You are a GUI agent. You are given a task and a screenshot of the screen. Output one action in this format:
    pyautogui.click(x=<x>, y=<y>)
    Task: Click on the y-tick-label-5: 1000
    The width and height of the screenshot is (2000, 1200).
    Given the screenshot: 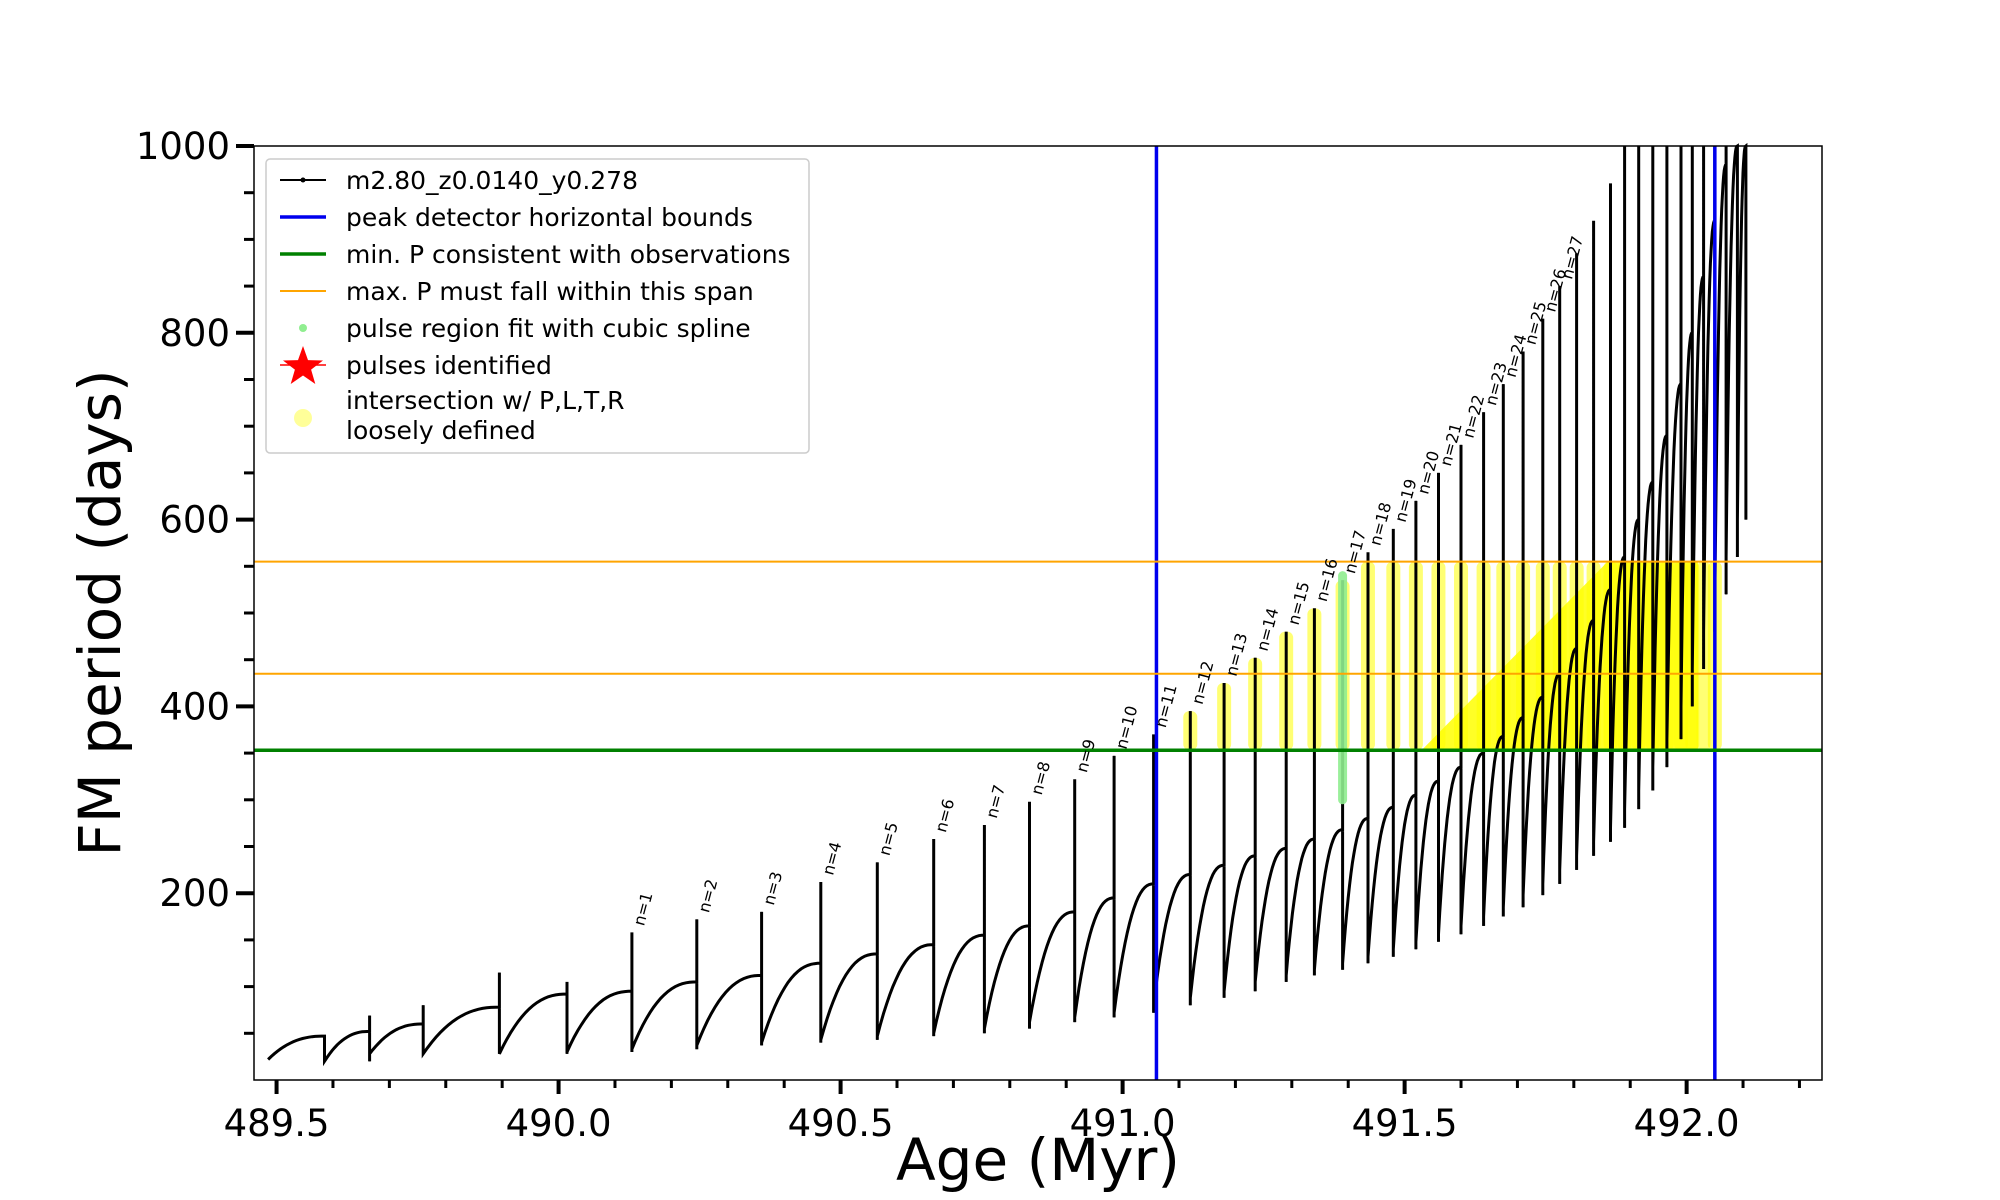 What is the action you would take?
    pyautogui.click(x=183, y=146)
    